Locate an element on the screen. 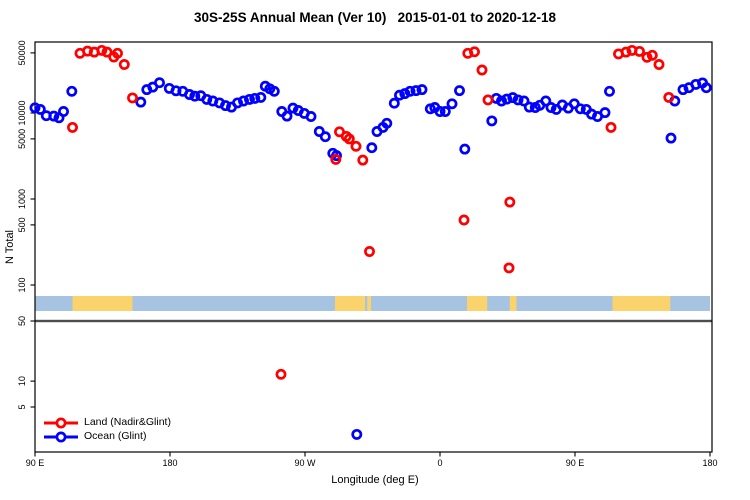 The height and width of the screenshot is (500, 750). y-axis: 50000 10000 5000 1000 500 100 50 10 5 is located at coordinates (26, 225).